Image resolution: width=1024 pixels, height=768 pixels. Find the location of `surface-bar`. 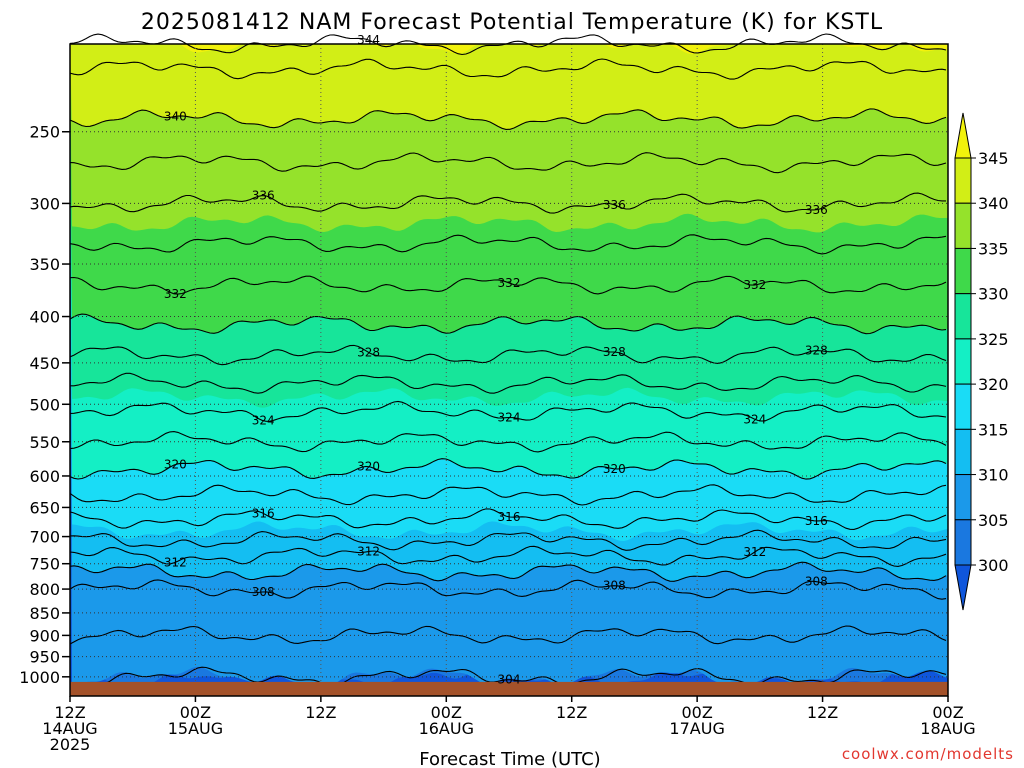

surface-bar is located at coordinates (509, 688).